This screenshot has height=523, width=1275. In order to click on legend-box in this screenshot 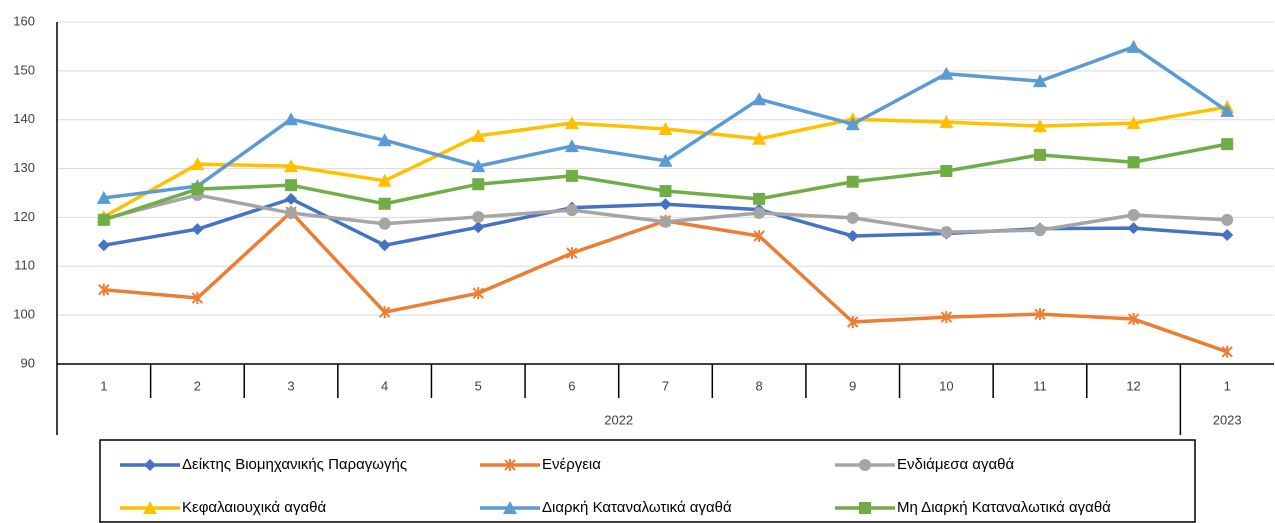, I will do `click(647, 481)`.